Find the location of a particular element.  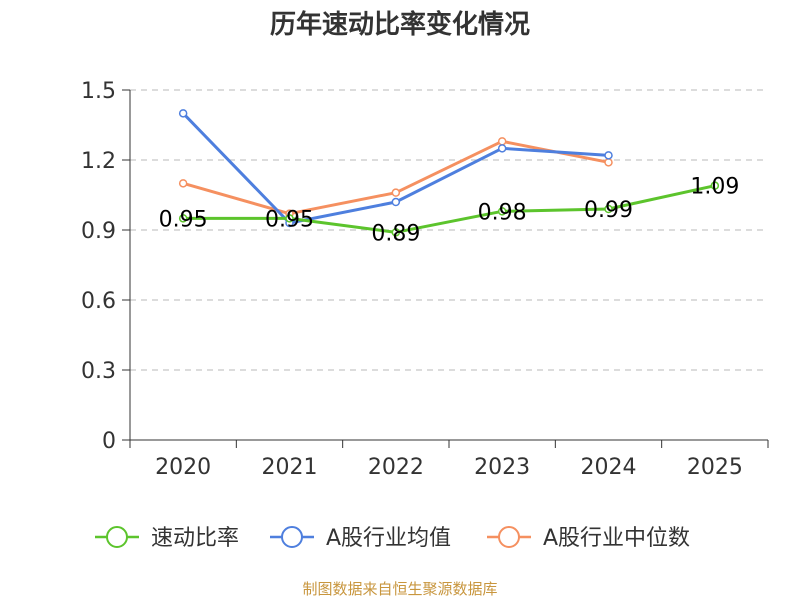

source-note: 制图数据来自恒生聚源数据库 is located at coordinates (400, 589).